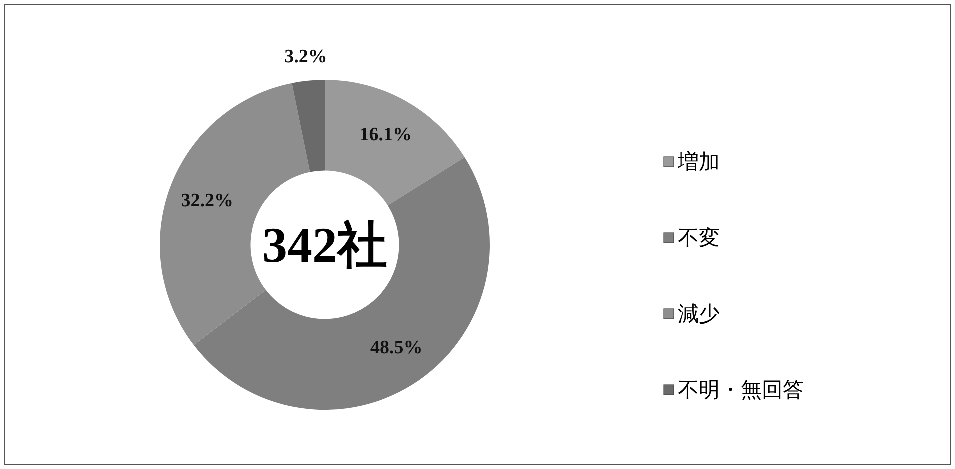 The width and height of the screenshot is (955, 469). What do you see at coordinates (699, 314) in the screenshot?
I see `legend-label: 減少` at bounding box center [699, 314].